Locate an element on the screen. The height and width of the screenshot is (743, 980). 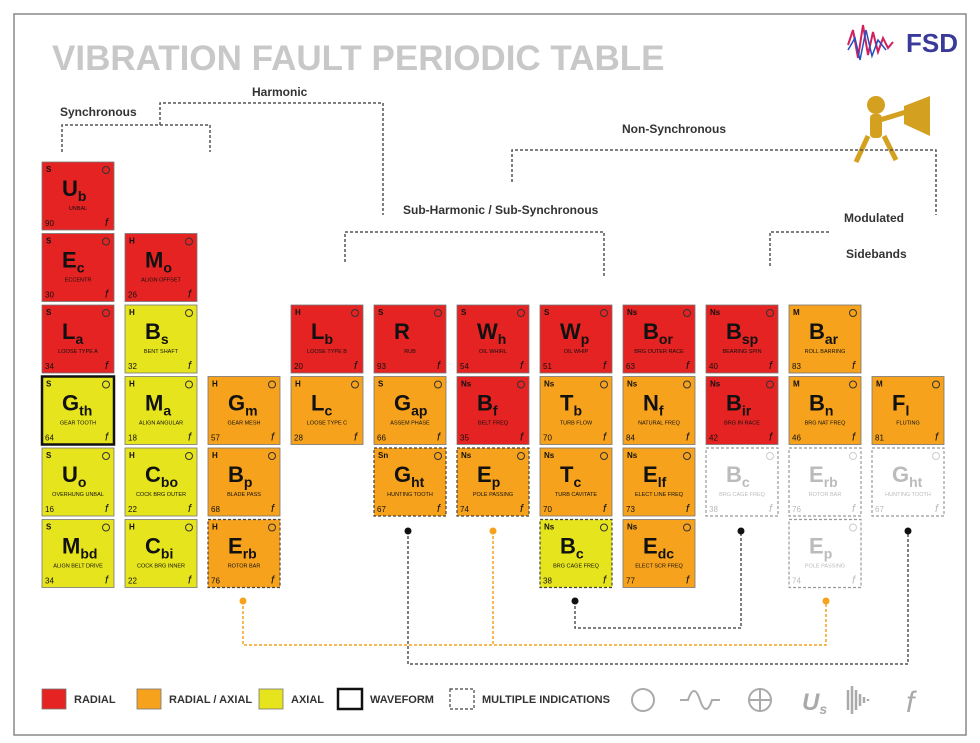
cell: H Bs BENT SHAFT 32 f is located at coordinates (161, 339).